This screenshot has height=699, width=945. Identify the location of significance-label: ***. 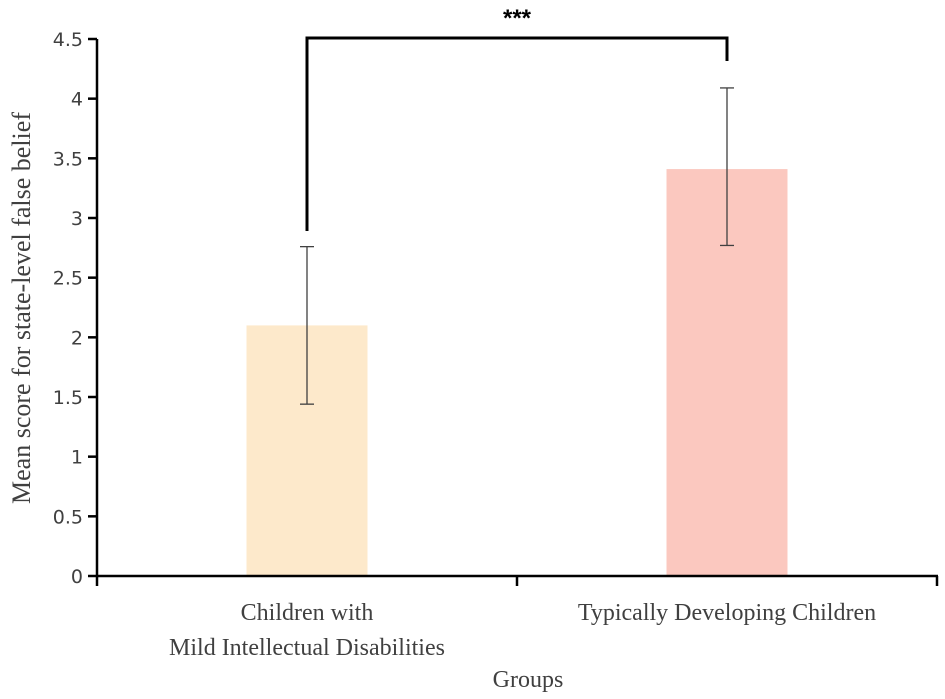
(517, 18).